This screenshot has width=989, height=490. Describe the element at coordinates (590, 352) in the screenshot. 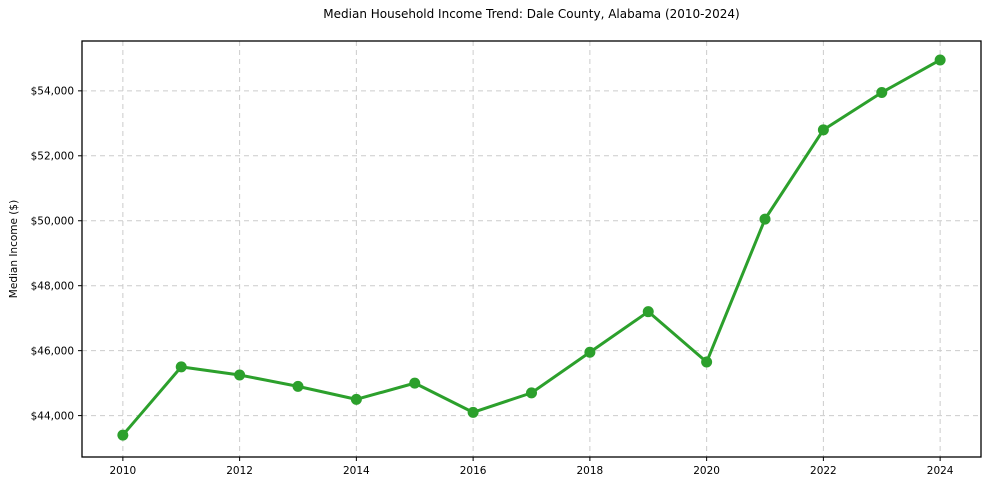

I see `data-point-2018` at that location.